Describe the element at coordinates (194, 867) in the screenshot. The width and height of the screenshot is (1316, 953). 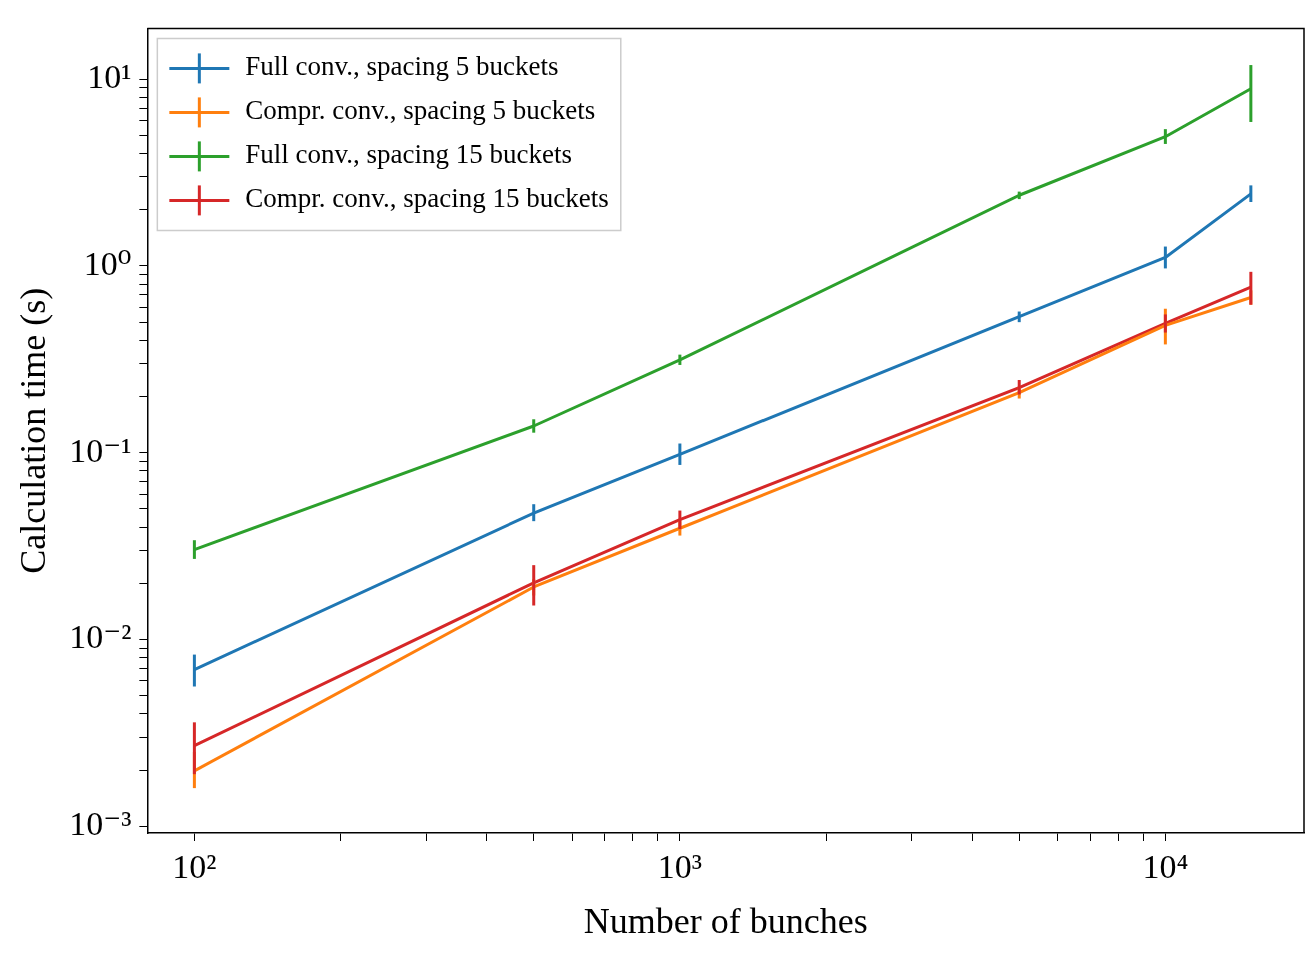
I see `x-tick-label: 10²` at that location.